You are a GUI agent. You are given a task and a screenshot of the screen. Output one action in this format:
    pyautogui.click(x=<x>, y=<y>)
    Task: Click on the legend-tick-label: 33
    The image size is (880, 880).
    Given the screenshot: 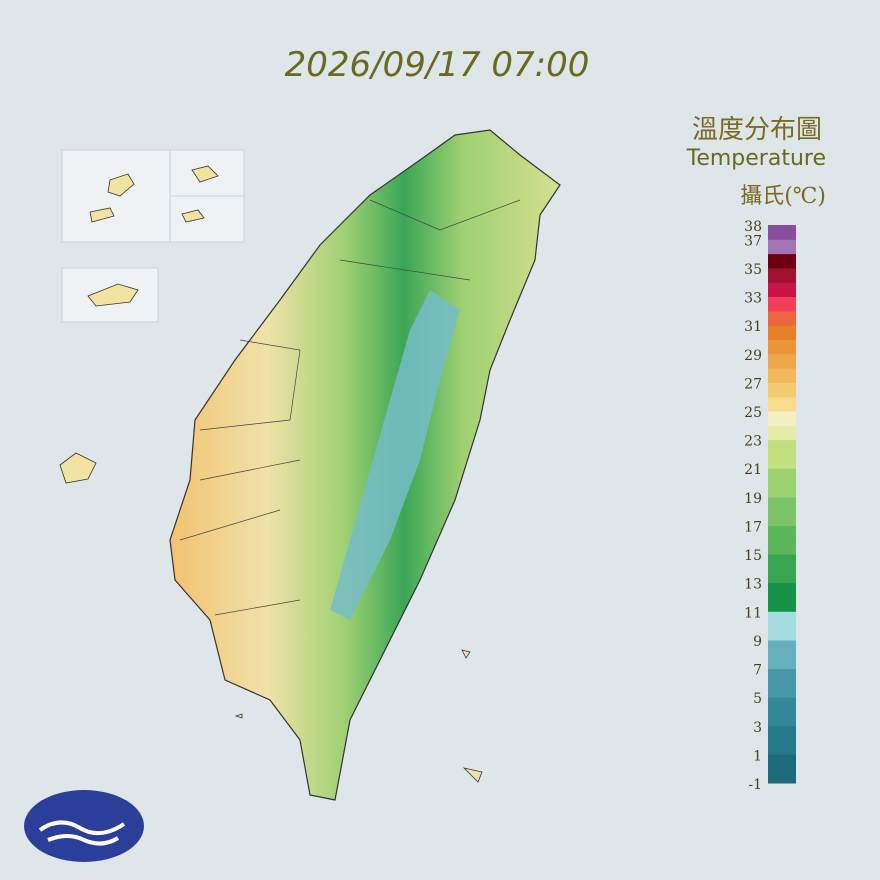 What is the action you would take?
    pyautogui.click(x=753, y=299)
    